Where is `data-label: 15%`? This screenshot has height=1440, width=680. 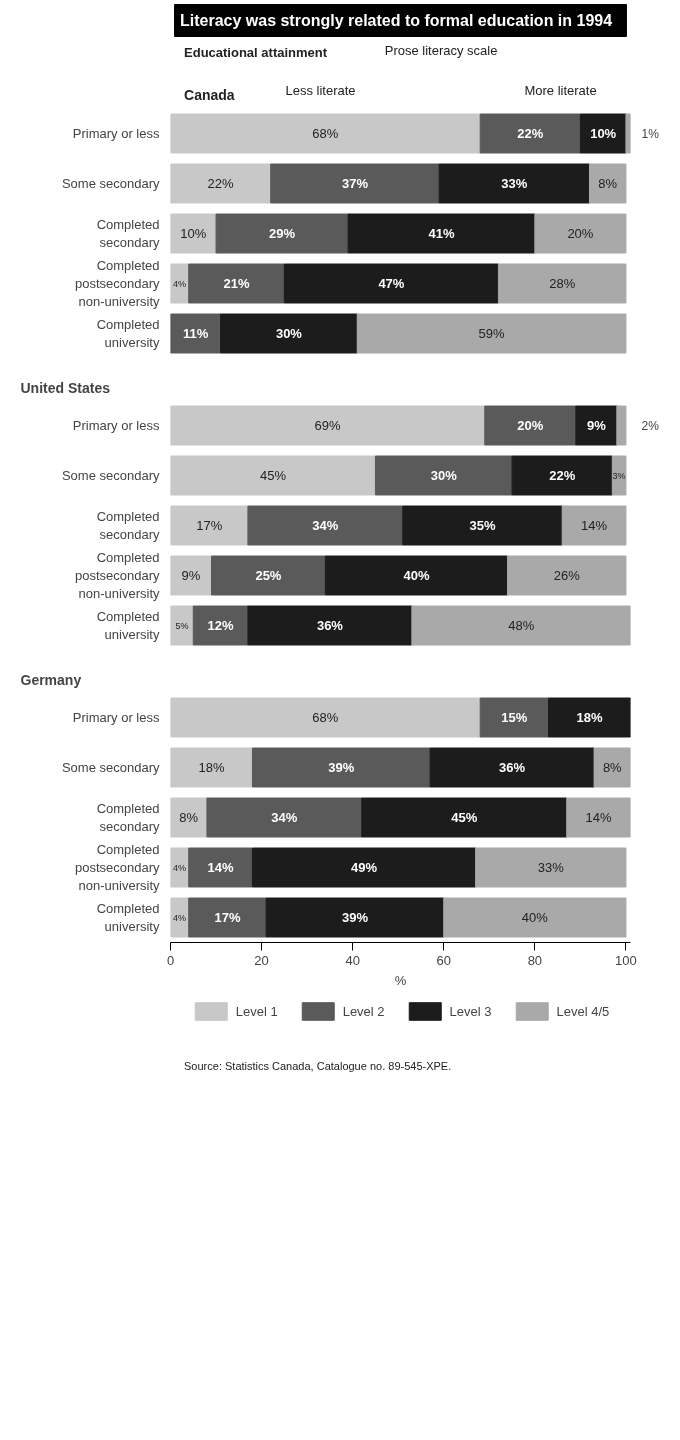 data-label: 15% is located at coordinates (514, 717).